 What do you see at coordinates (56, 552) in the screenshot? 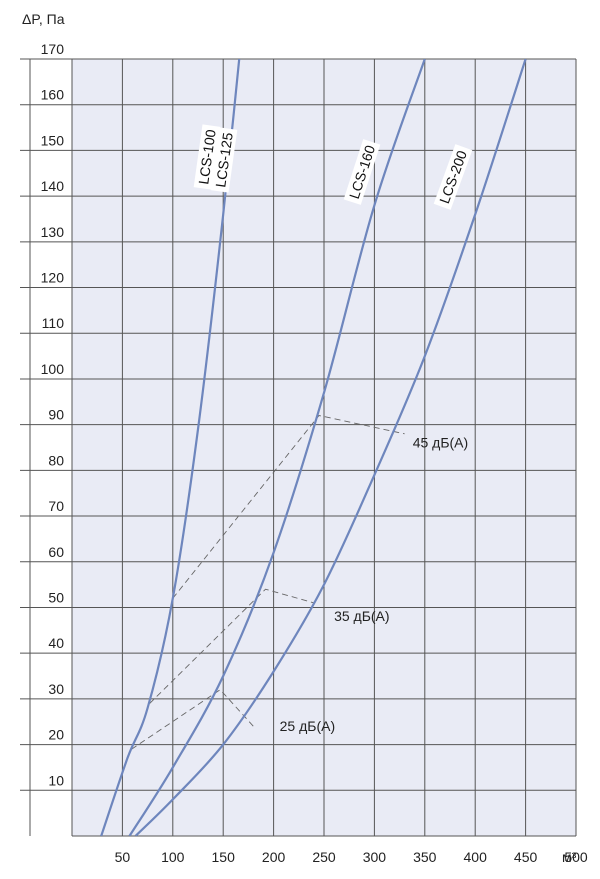
I see `y-tick-label: 60` at bounding box center [56, 552].